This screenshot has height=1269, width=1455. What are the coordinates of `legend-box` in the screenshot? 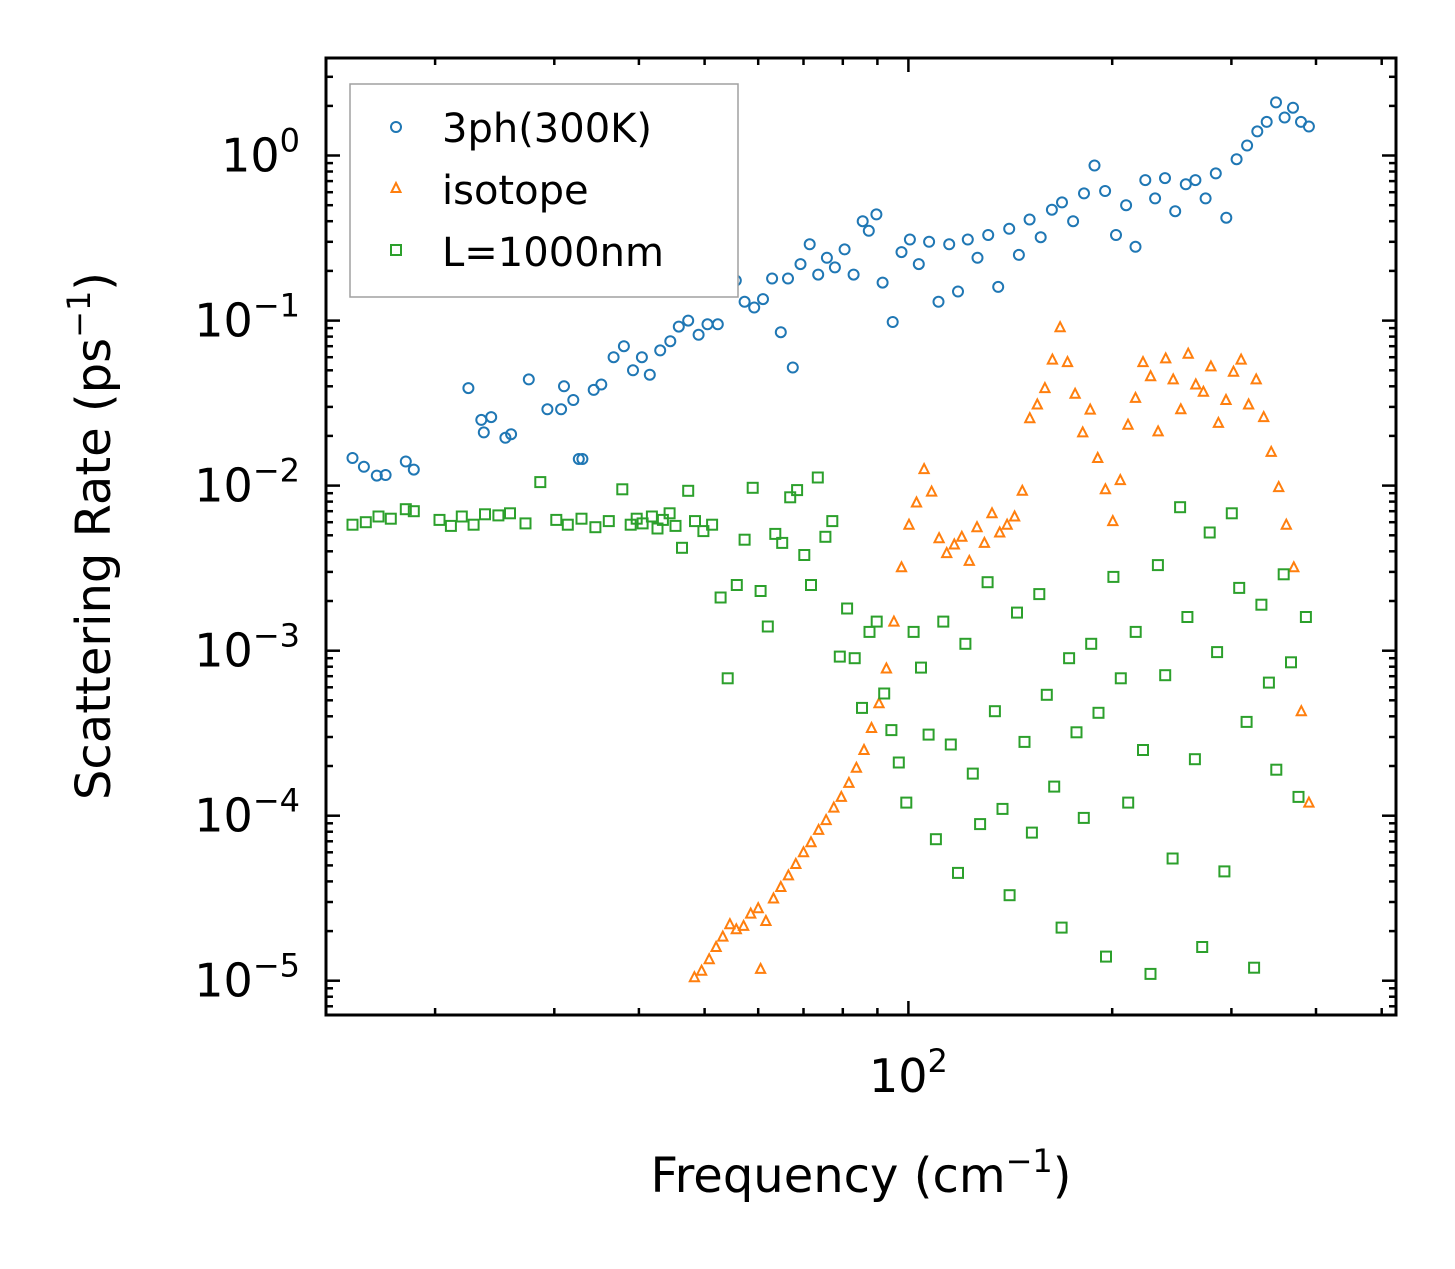 It's located at (544, 190).